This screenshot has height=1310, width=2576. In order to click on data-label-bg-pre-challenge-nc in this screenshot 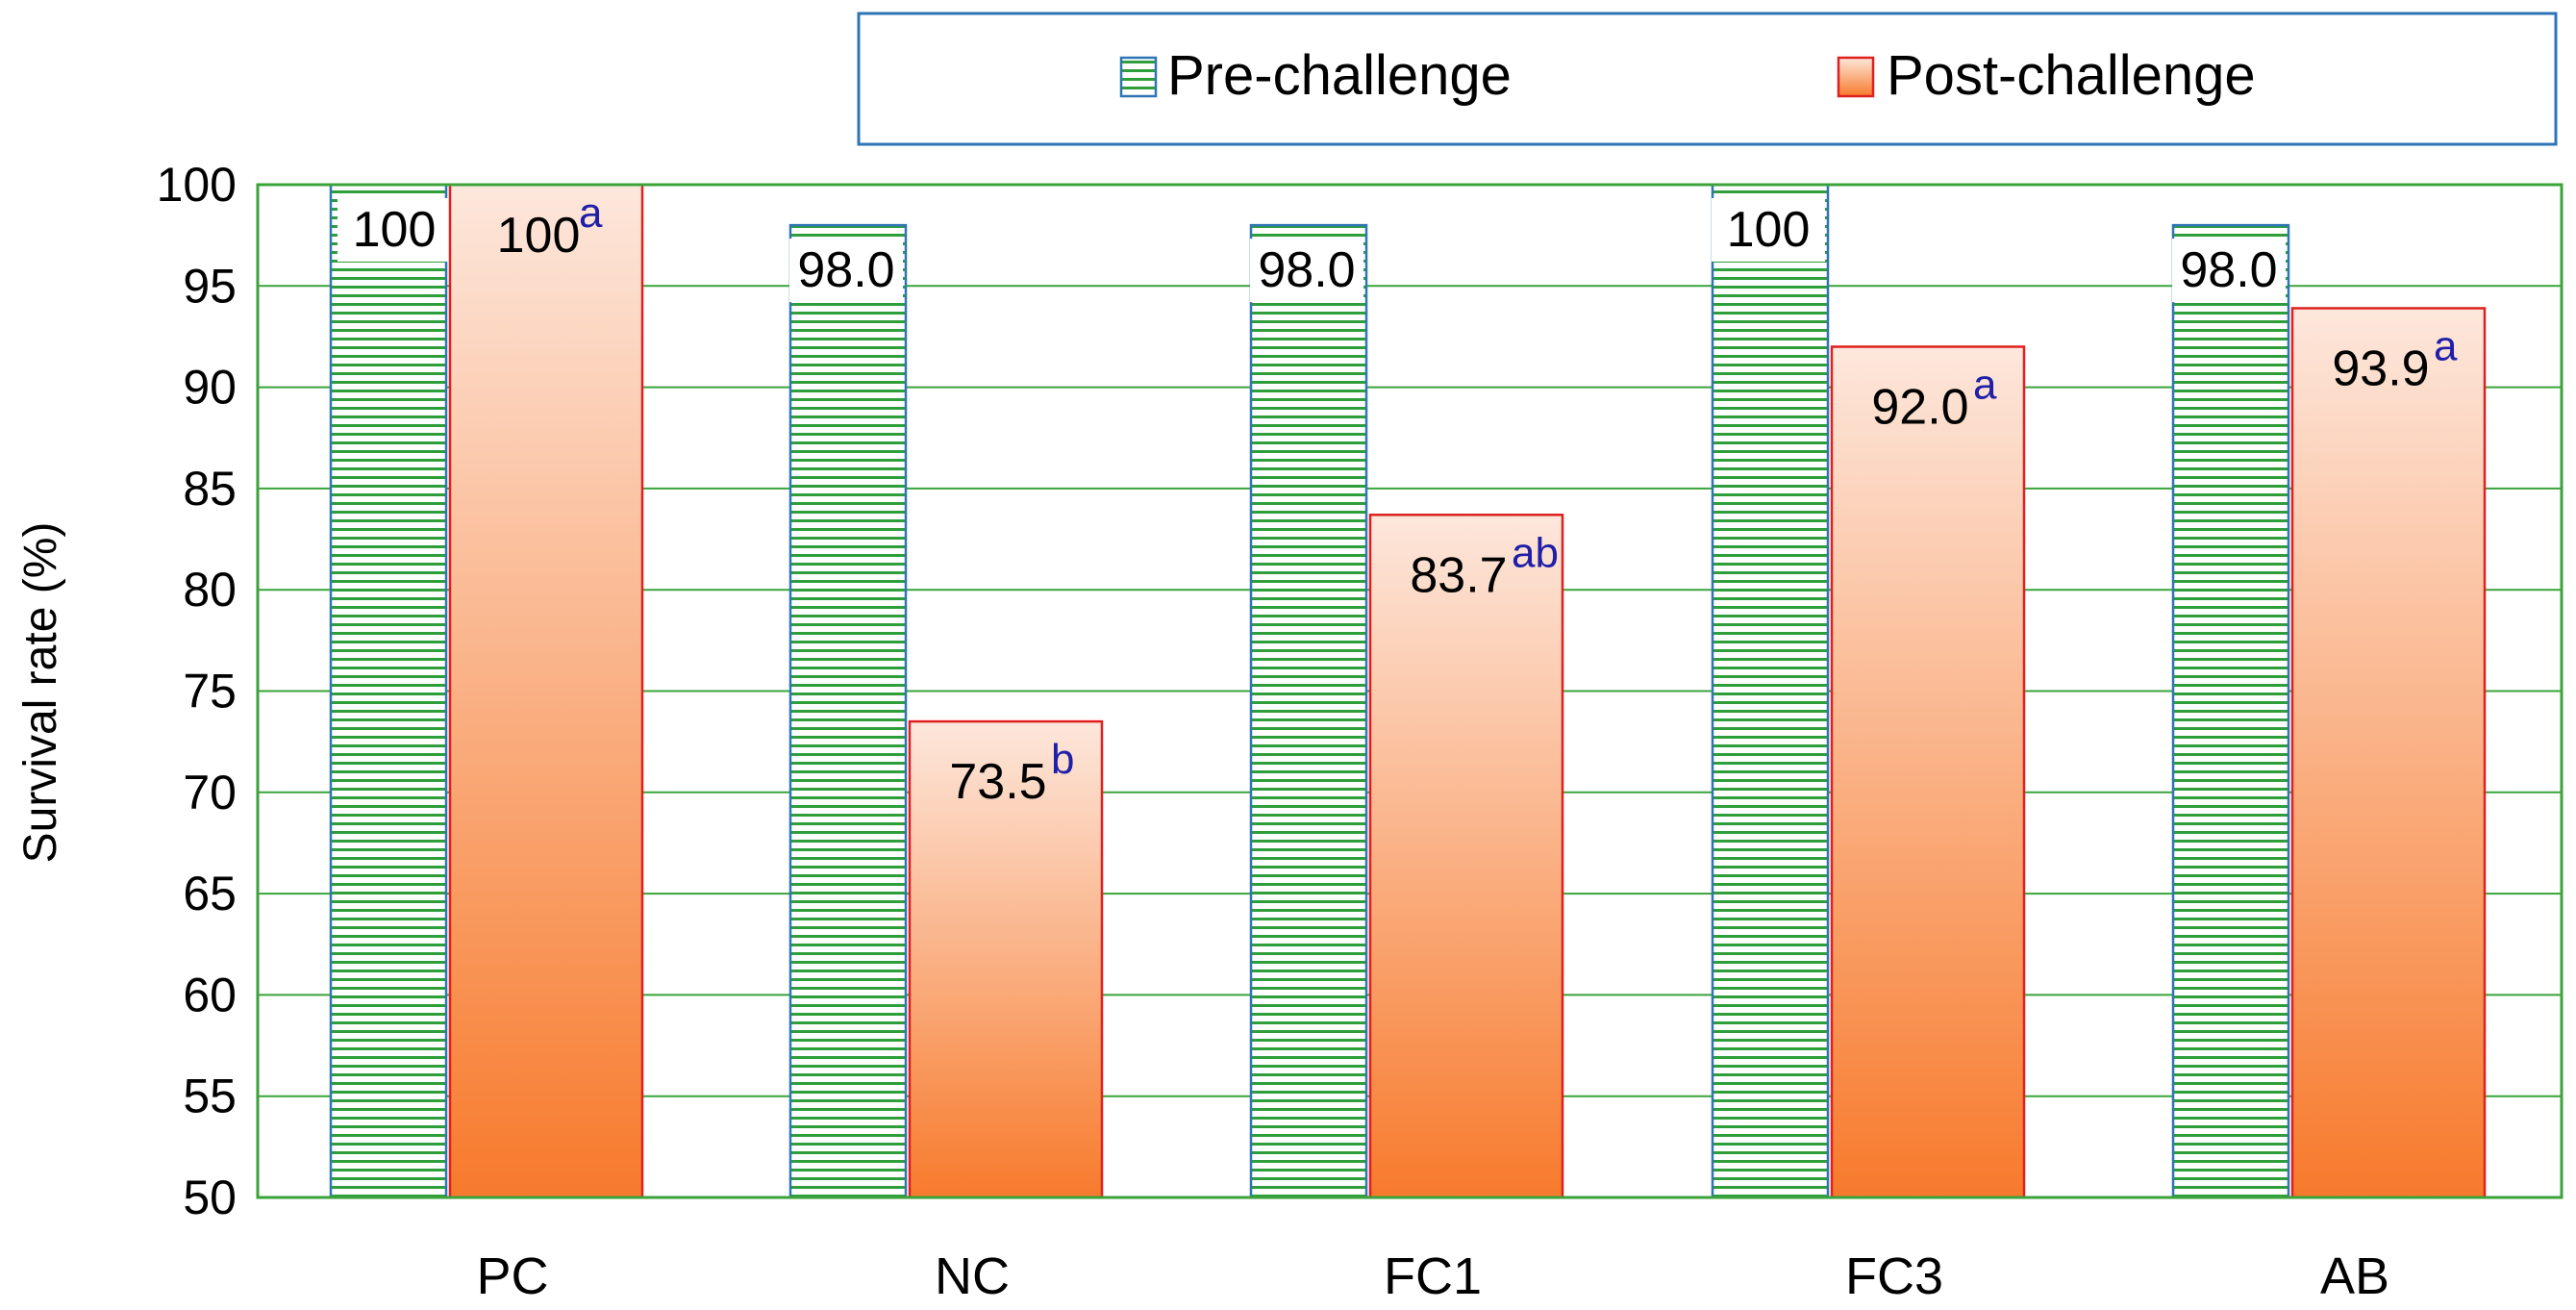, I will do `click(846, 271)`.